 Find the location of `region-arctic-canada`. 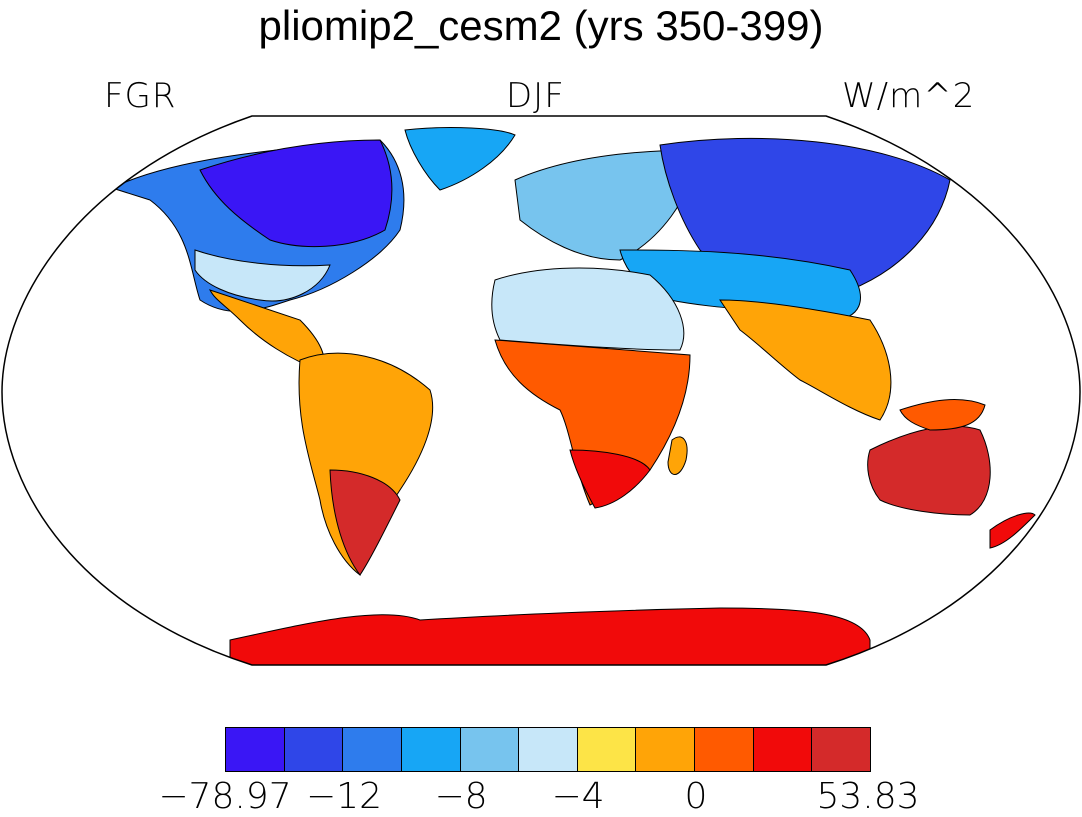

region-arctic-canada is located at coordinates (296, 193).